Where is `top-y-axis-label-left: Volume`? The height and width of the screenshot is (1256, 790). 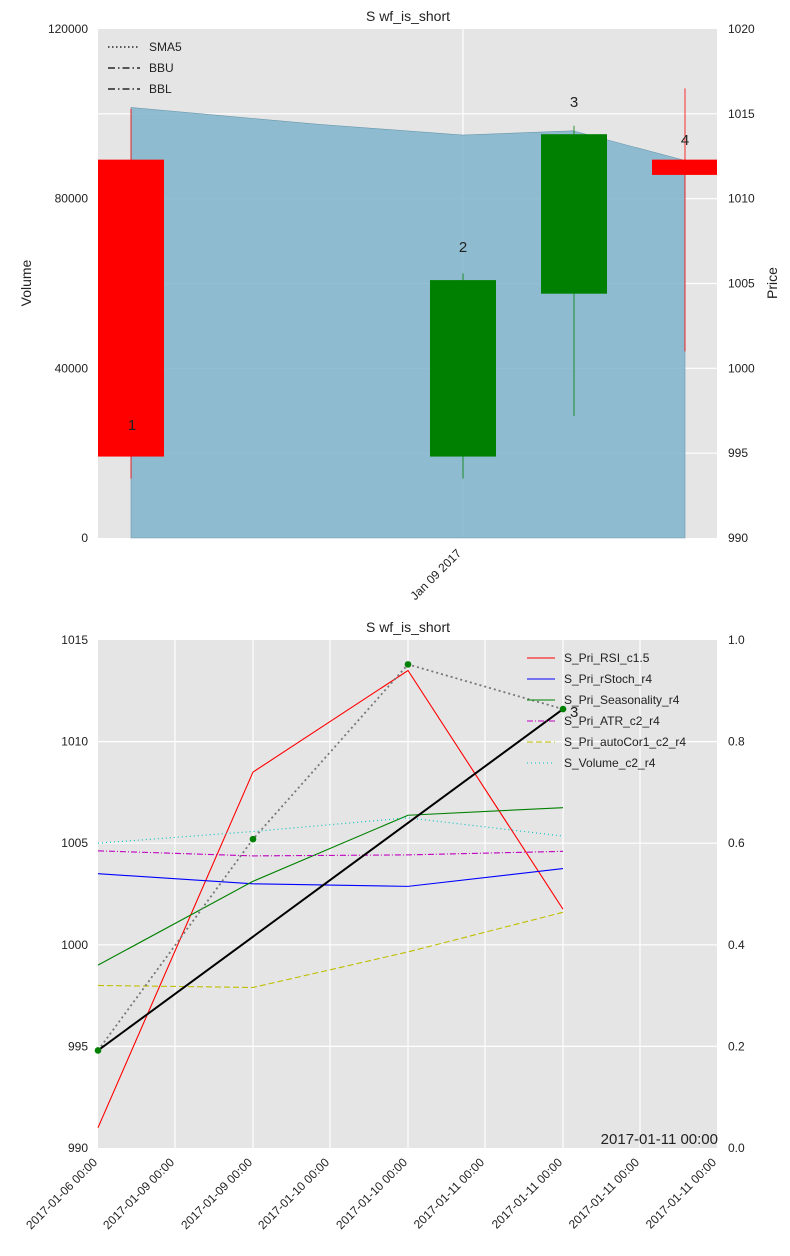 top-y-axis-label-left: Volume is located at coordinates (26, 282).